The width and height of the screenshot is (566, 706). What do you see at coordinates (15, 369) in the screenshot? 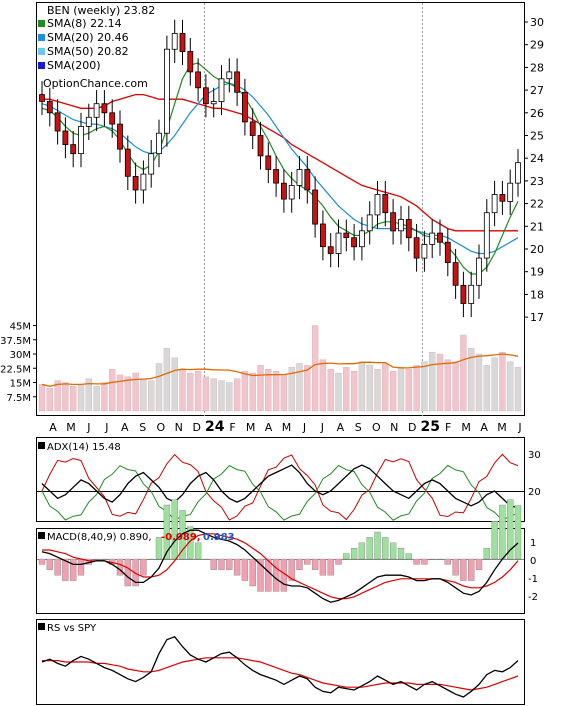
I see `volume-tick-label: 22.5M` at bounding box center [15, 369].